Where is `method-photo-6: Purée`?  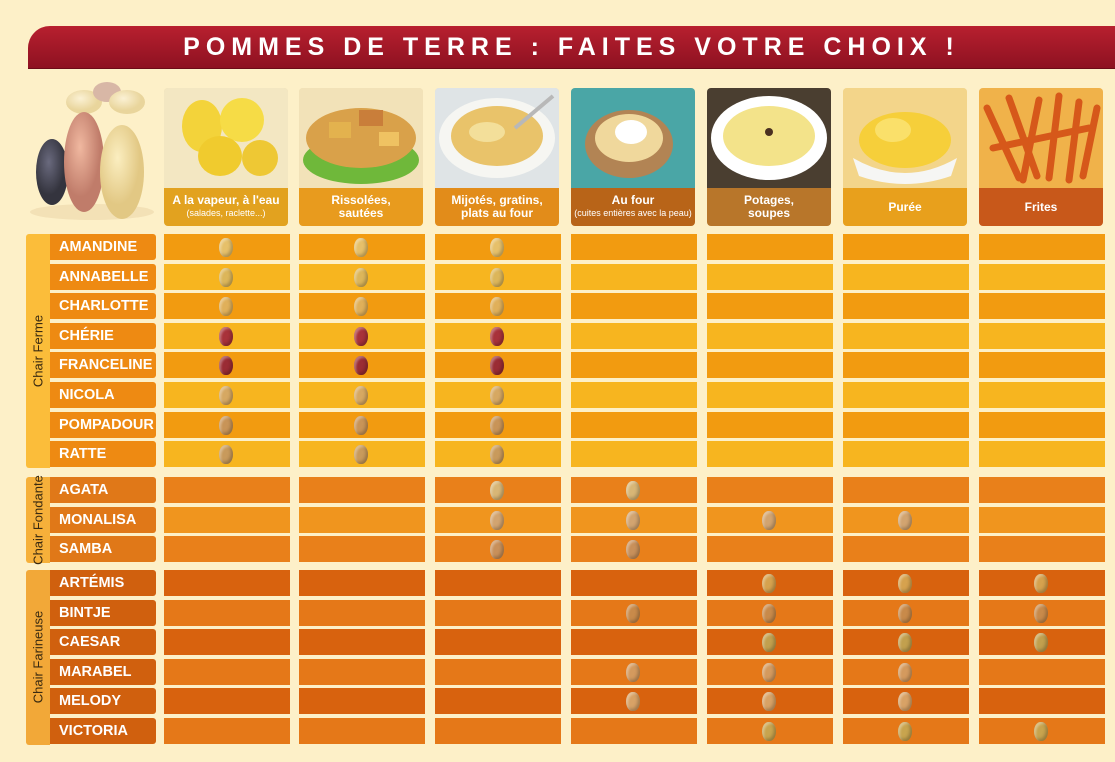 method-photo-6: Purée is located at coordinates (905, 157).